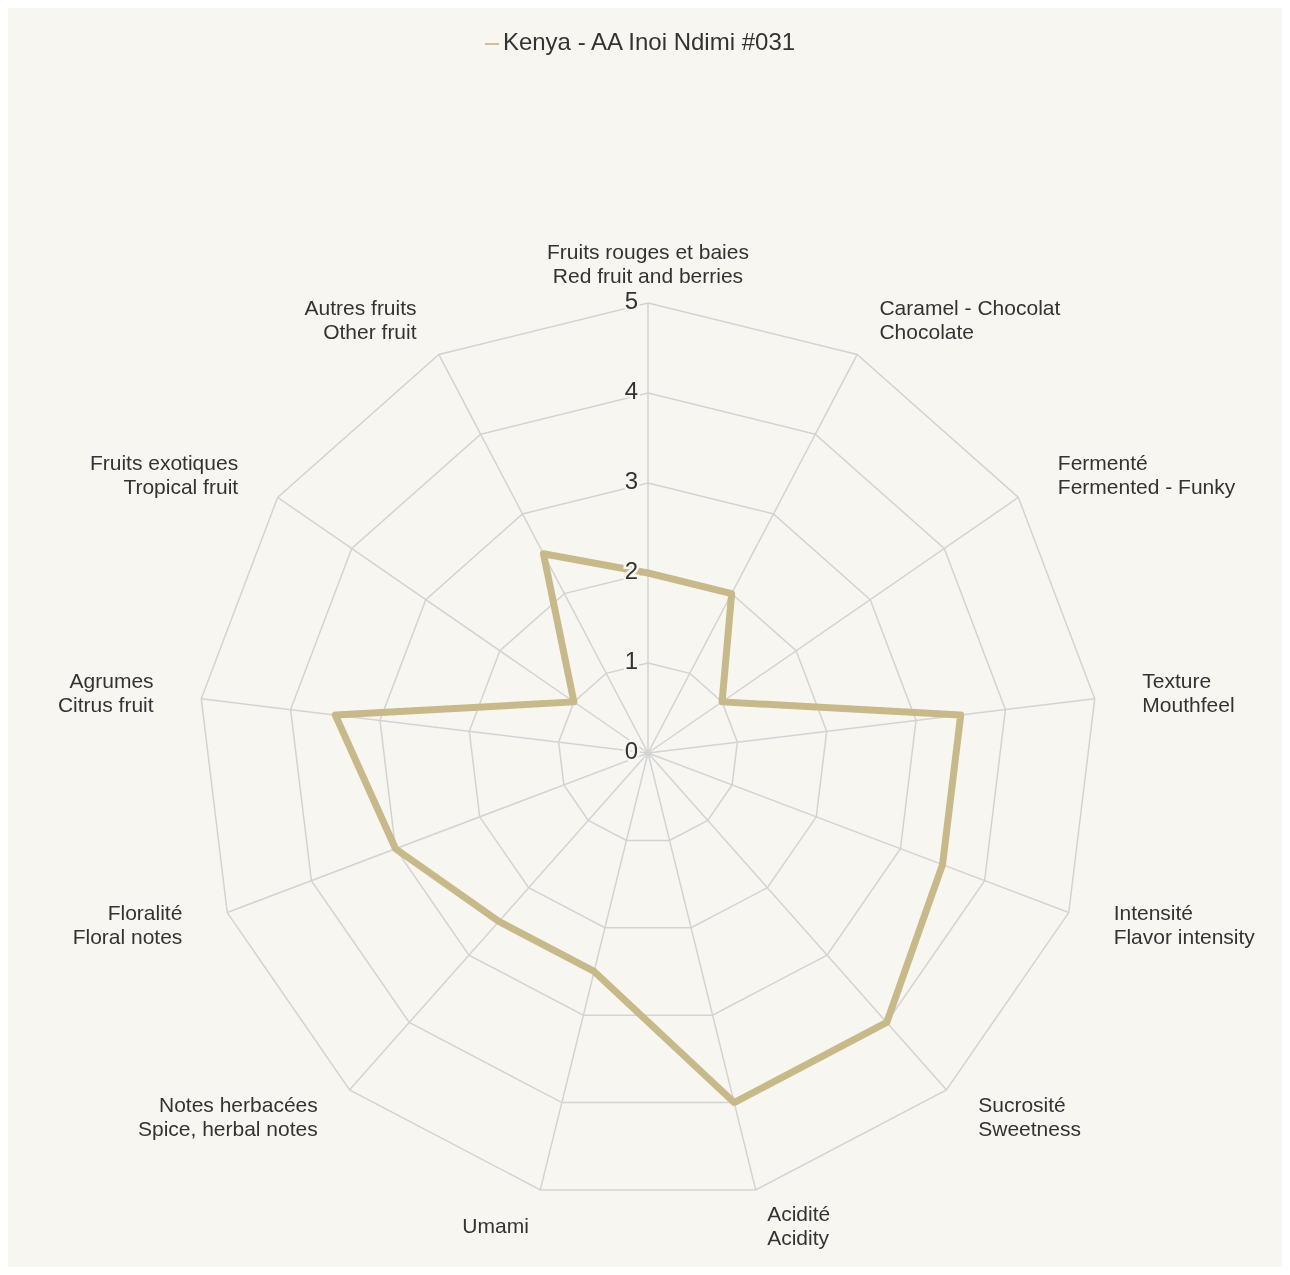  What do you see at coordinates (360, 319) in the screenshot?
I see `spoke-label: Autres fruits Other fruit` at bounding box center [360, 319].